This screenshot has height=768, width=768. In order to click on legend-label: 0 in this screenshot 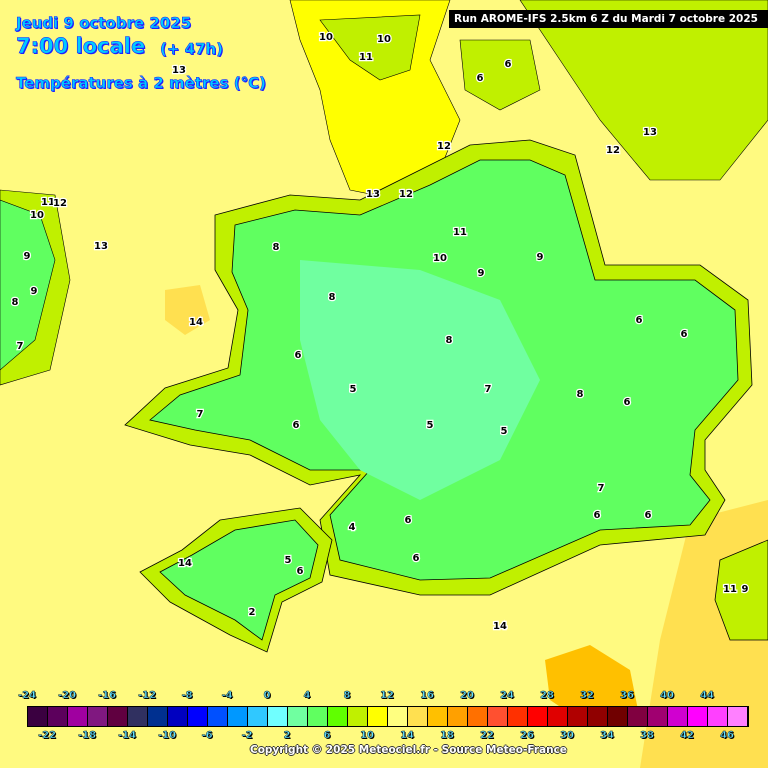, I will do `click(267, 695)`.